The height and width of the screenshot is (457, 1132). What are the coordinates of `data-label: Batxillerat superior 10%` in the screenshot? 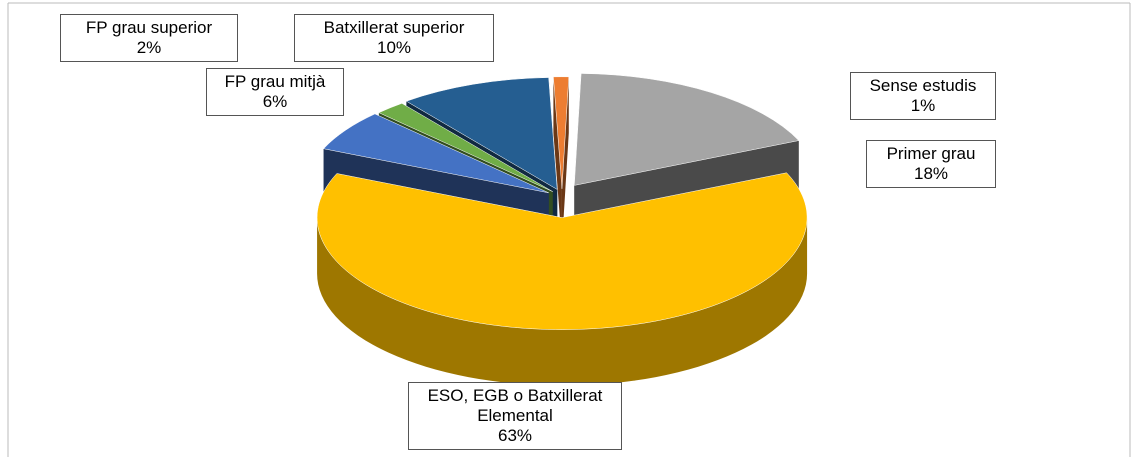 It's located at (394, 38).